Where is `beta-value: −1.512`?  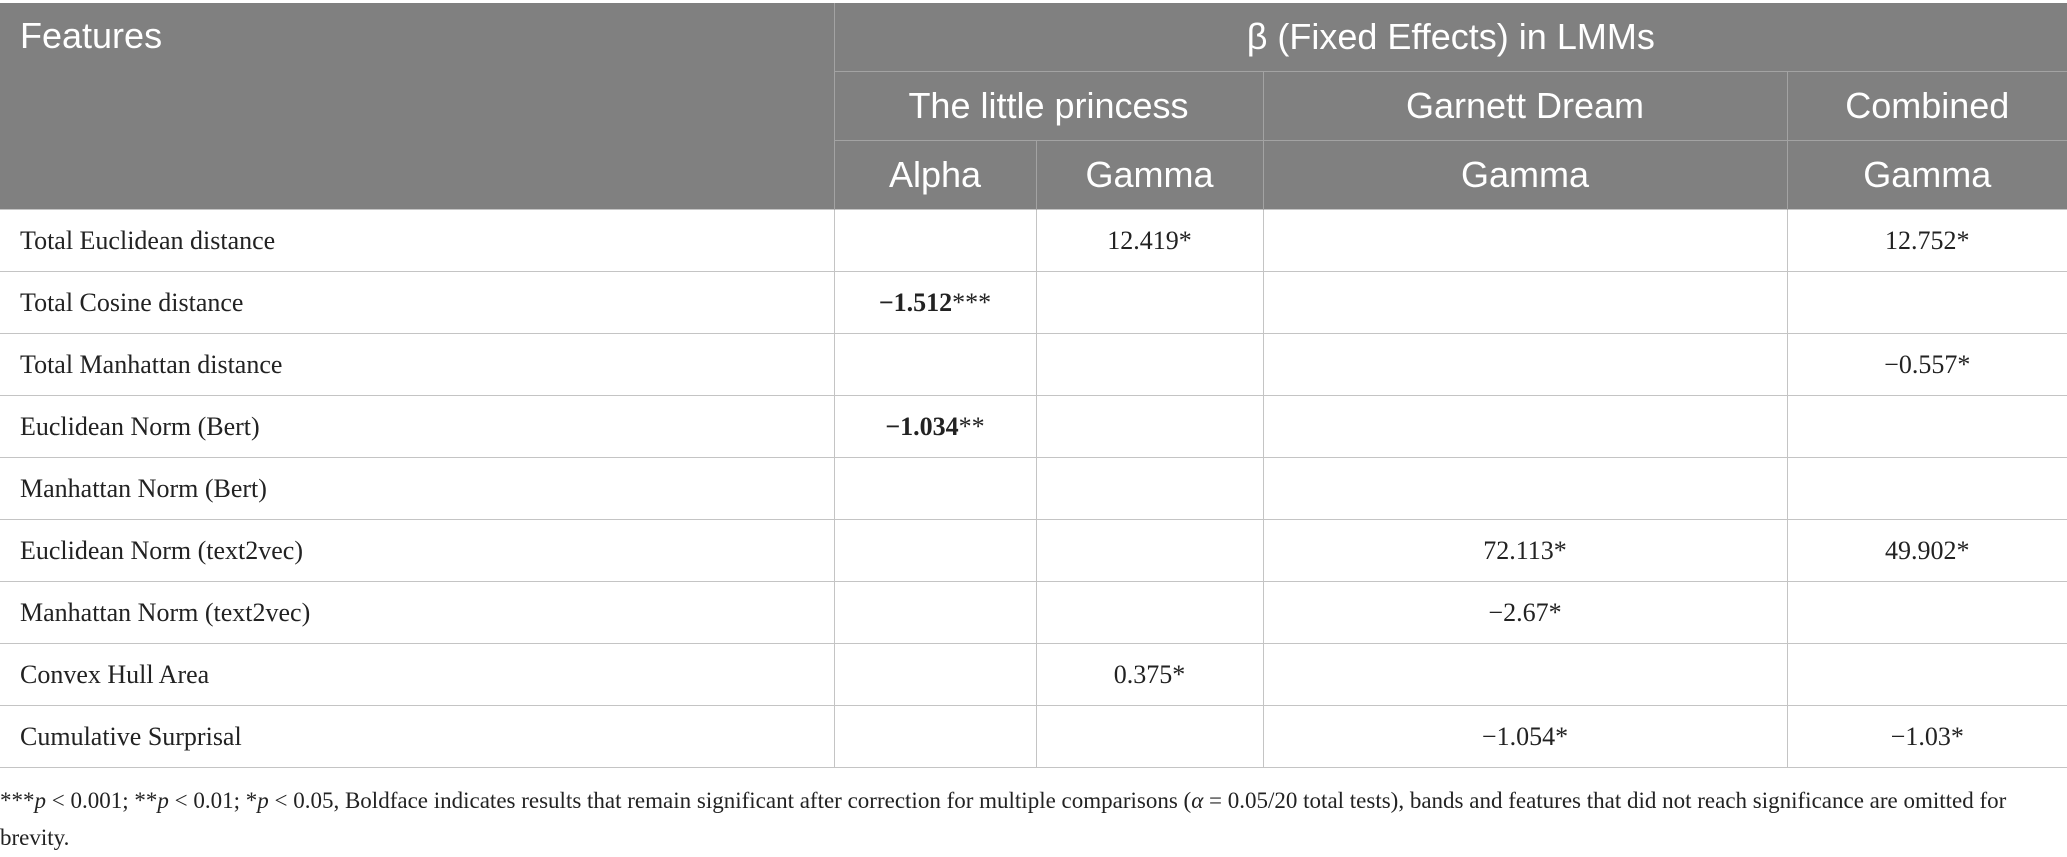
beta-value: −1.512 is located at coordinates (915, 302).